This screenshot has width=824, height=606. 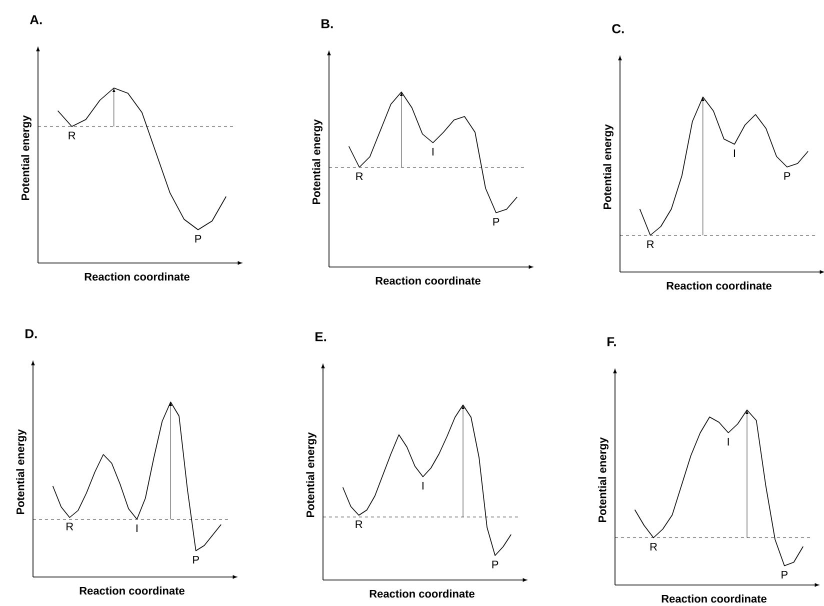 What do you see at coordinates (31, 333) in the screenshot?
I see `chart-title: D.` at bounding box center [31, 333].